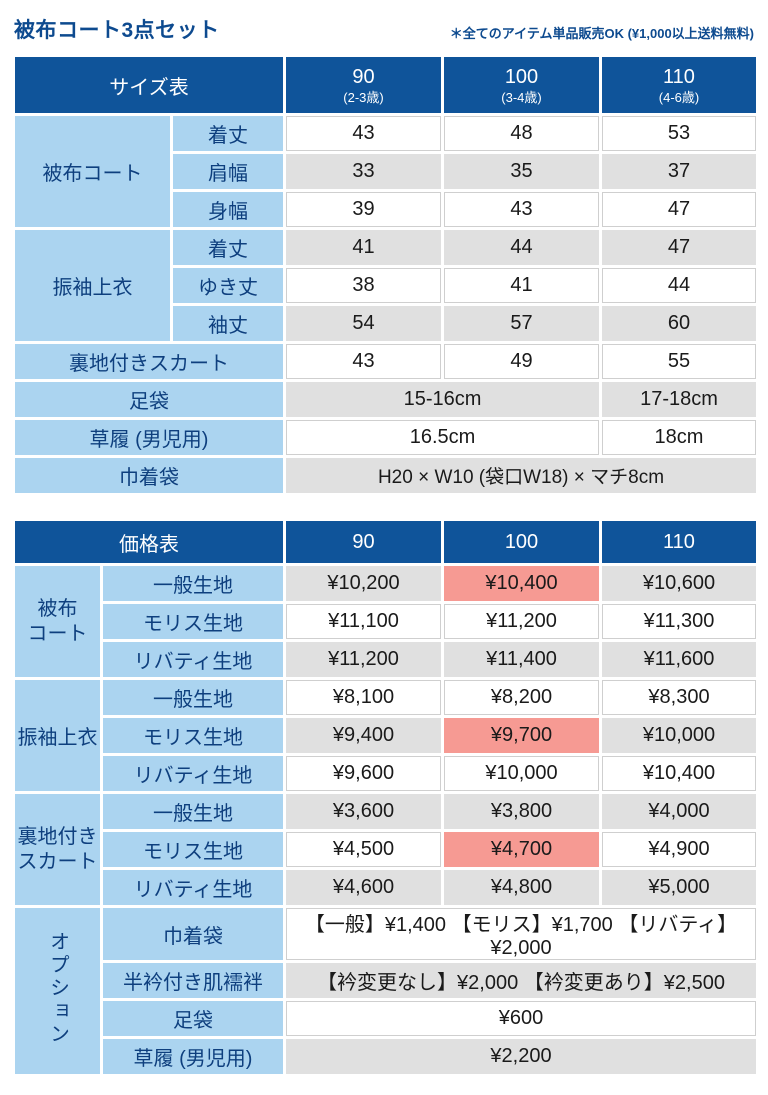 The image size is (768, 1095). I want to click on option-price-cell: 【一般】¥1,400 【モリス】¥1,700 【リバティ】¥2,000, so click(521, 934).